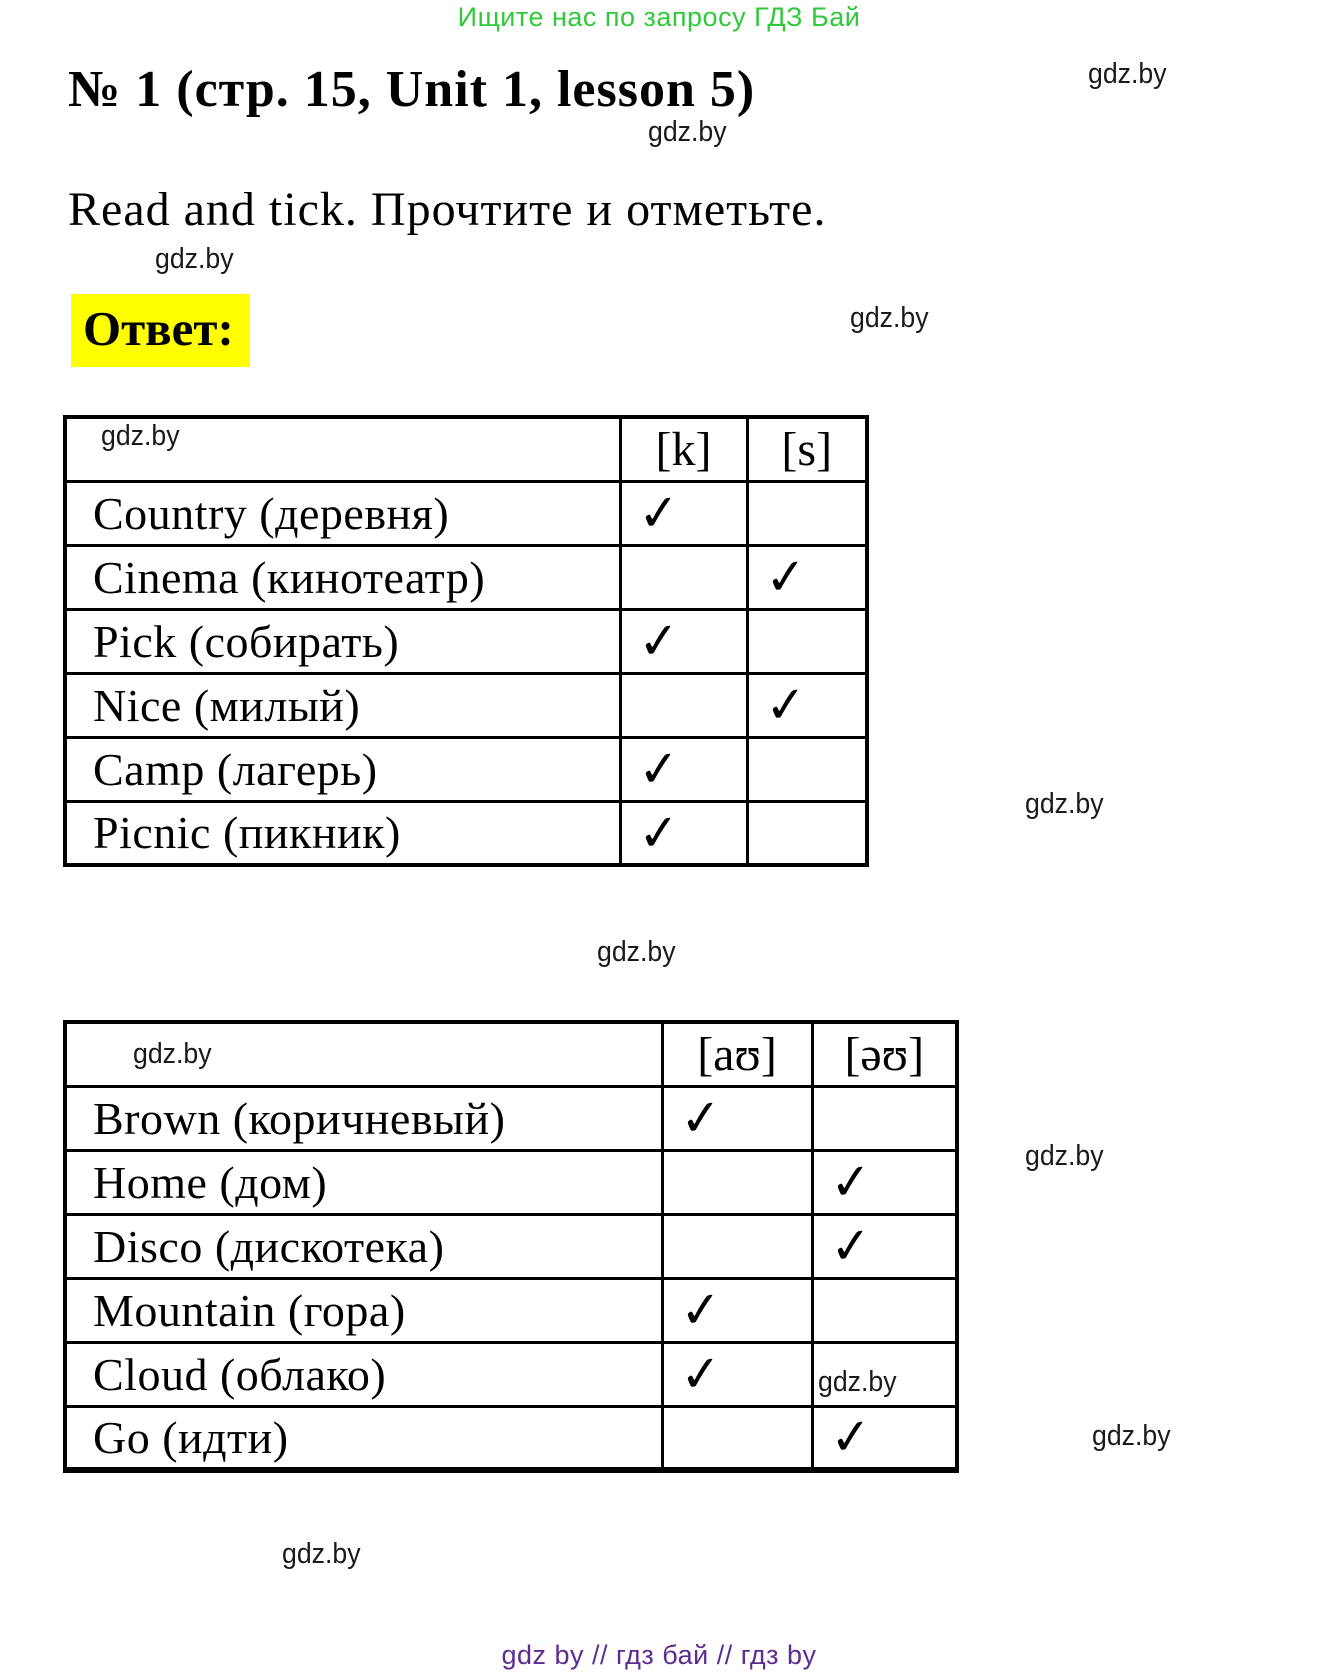  I want to click on word-cell: Mountain (гора), so click(363, 1310).